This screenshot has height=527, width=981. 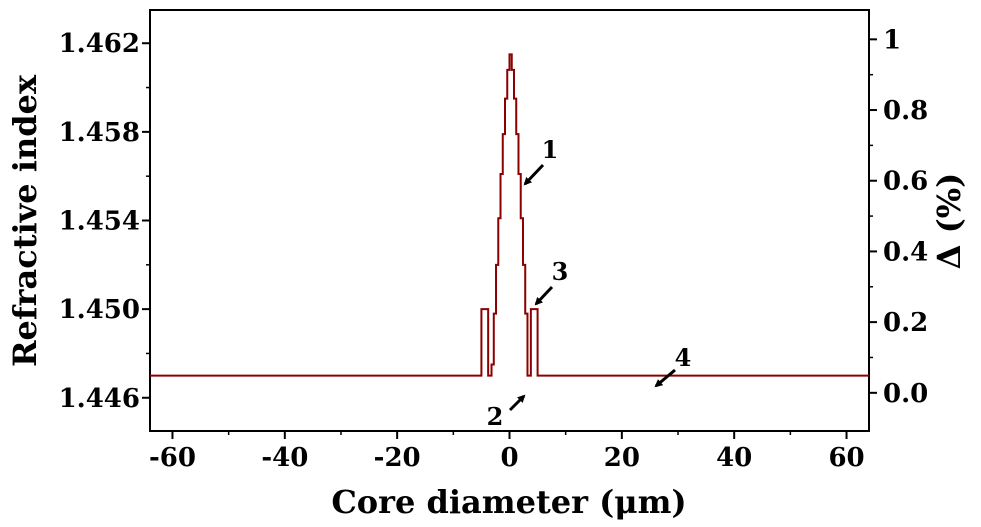 What do you see at coordinates (25, 220) in the screenshot?
I see `y-axis-left-label: Refractive index` at bounding box center [25, 220].